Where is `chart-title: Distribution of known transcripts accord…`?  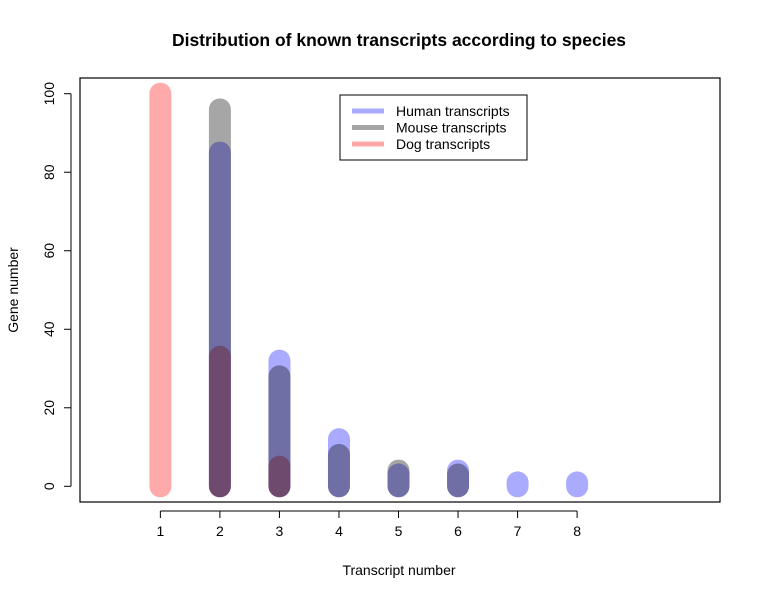
chart-title: Distribution of known transcripts accord… is located at coordinates (399, 40).